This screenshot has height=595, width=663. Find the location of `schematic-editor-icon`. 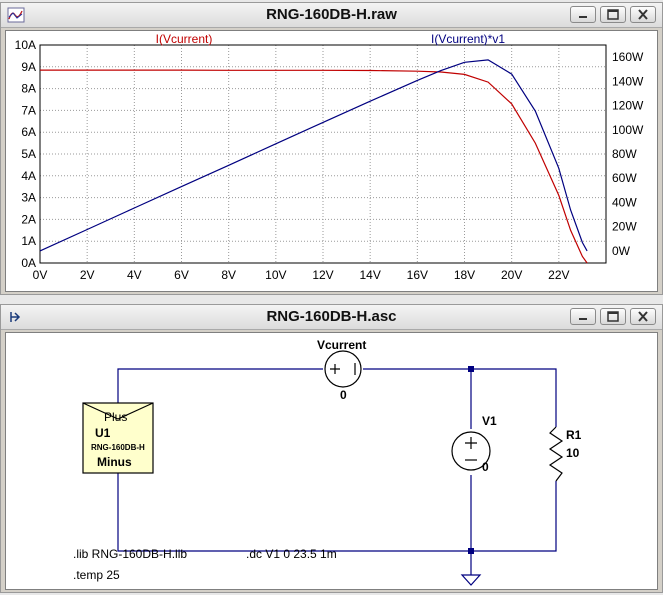

schematic-editor-icon is located at coordinates (15, 317).